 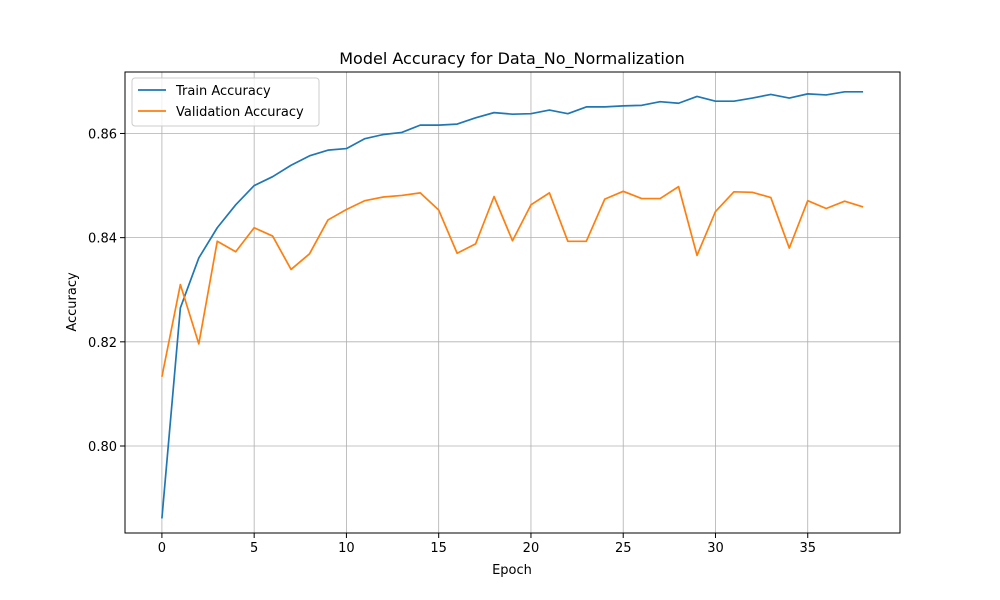 I want to click on y-tick-label: 0.80, so click(x=102, y=447).